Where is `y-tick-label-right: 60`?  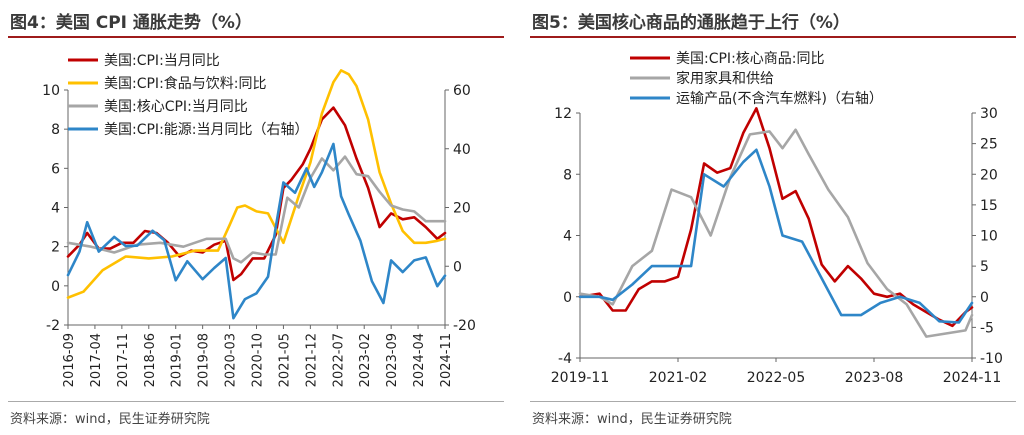 y-tick-label-right: 60 is located at coordinates (462, 91).